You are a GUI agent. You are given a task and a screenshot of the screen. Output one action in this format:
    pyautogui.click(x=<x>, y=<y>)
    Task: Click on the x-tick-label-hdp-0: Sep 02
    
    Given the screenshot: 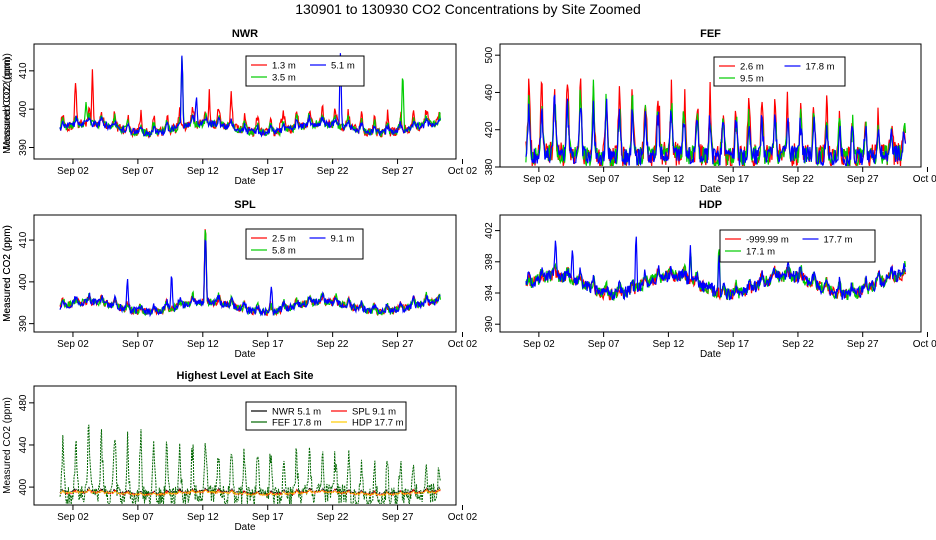 What is the action you would take?
    pyautogui.click(x=539, y=344)
    